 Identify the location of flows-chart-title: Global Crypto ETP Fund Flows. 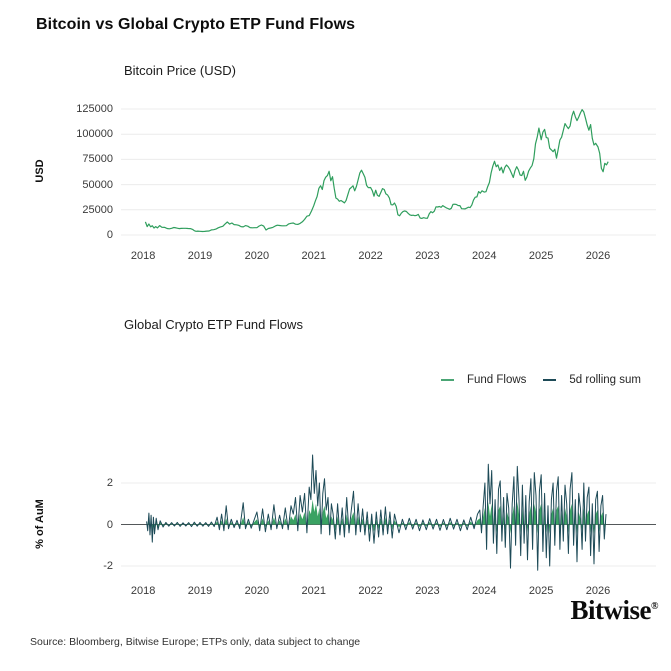
(213, 324).